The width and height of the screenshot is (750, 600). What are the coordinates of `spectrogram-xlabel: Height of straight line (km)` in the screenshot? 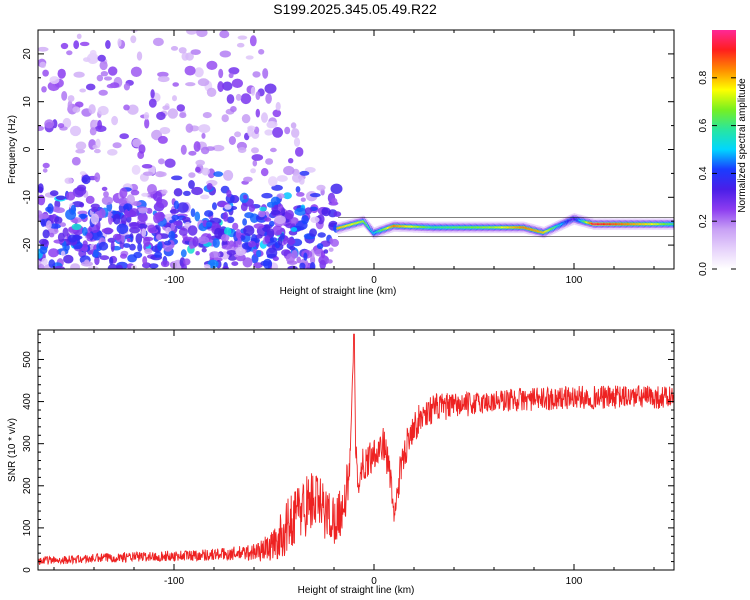 It's located at (338, 291).